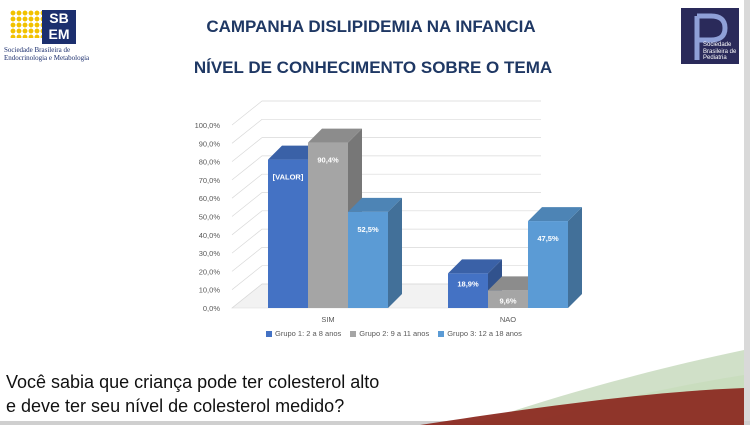 This screenshot has width=750, height=425. What do you see at coordinates (328, 160) in the screenshot?
I see `data-label: 90,4%` at bounding box center [328, 160].